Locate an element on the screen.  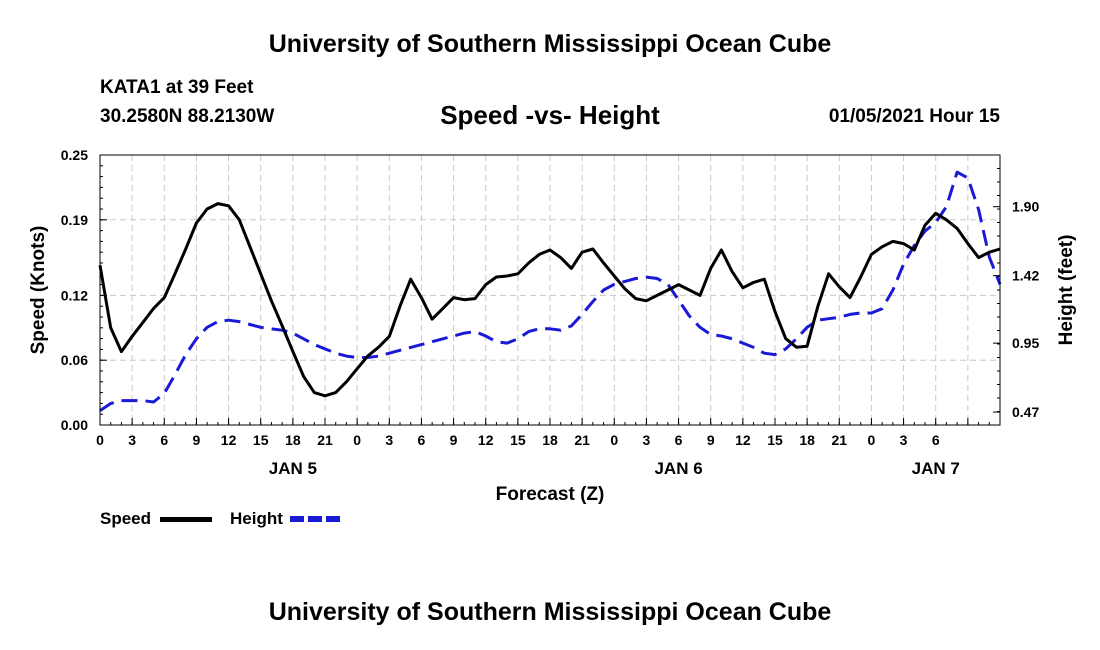
y2-tick-label: 1.42 is located at coordinates (1025, 276).